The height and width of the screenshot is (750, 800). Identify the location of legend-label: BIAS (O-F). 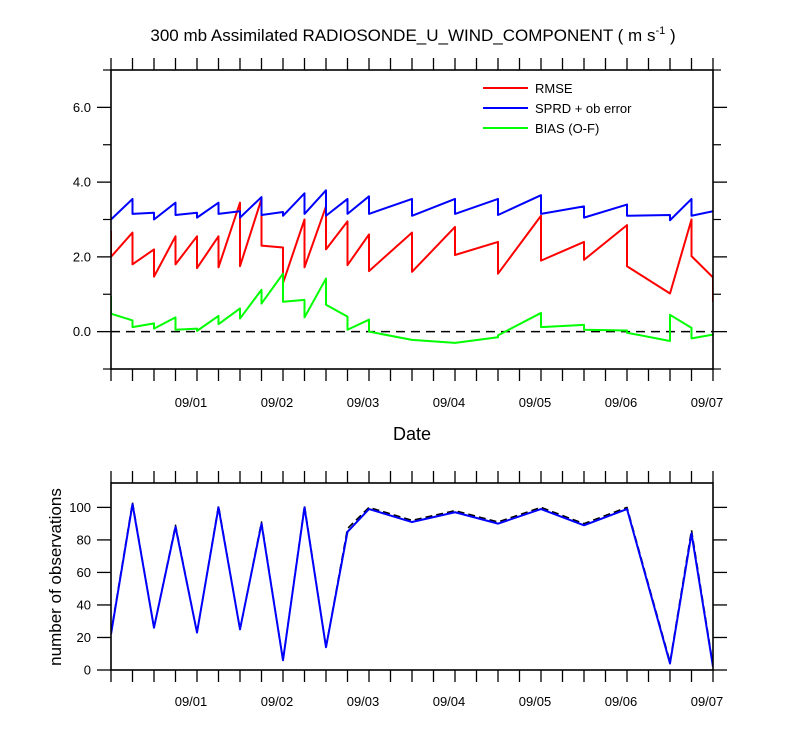
(567, 128).